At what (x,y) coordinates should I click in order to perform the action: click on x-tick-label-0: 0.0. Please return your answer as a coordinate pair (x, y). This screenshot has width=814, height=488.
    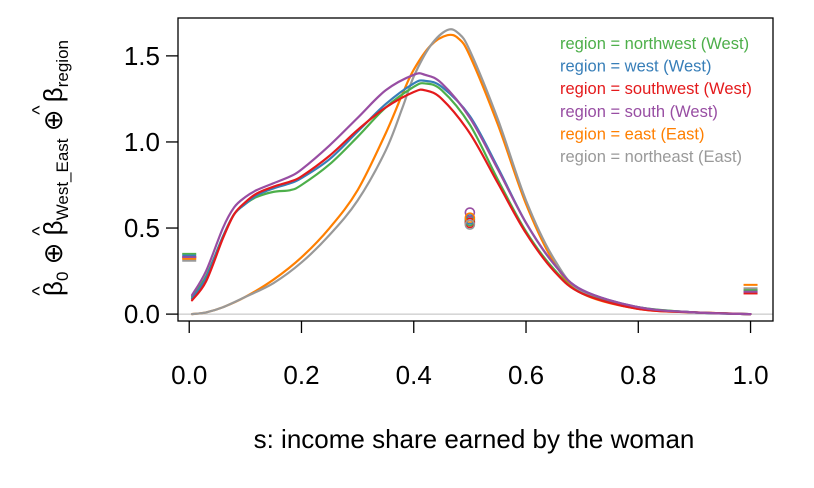
    Looking at the image, I should click on (189, 375).